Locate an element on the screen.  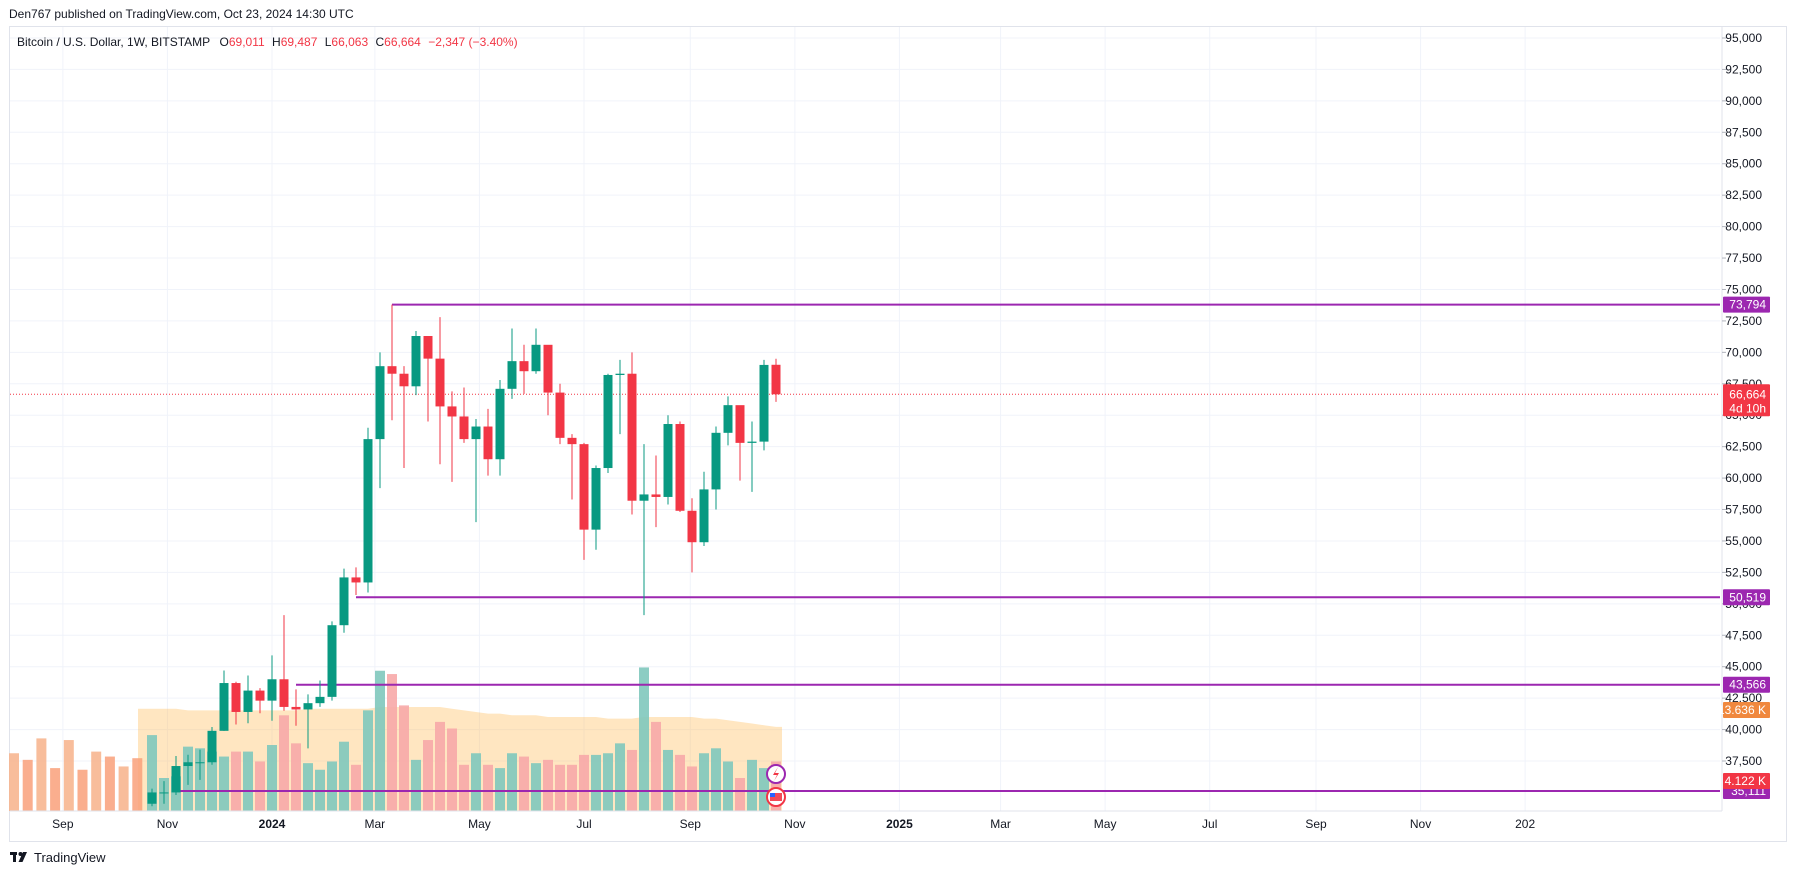
time-tick-label: 2024 is located at coordinates (272, 824).